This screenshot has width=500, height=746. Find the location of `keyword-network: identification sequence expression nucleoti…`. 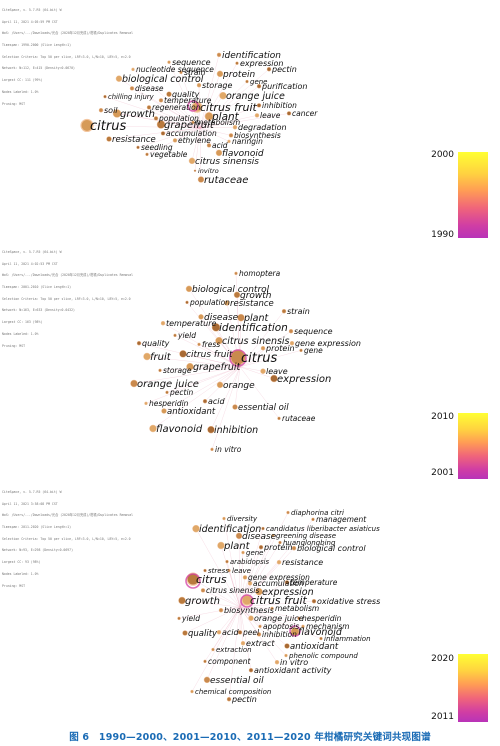

keyword-network: identification sequence expression nucleoti… is located at coordinates (199, 118).